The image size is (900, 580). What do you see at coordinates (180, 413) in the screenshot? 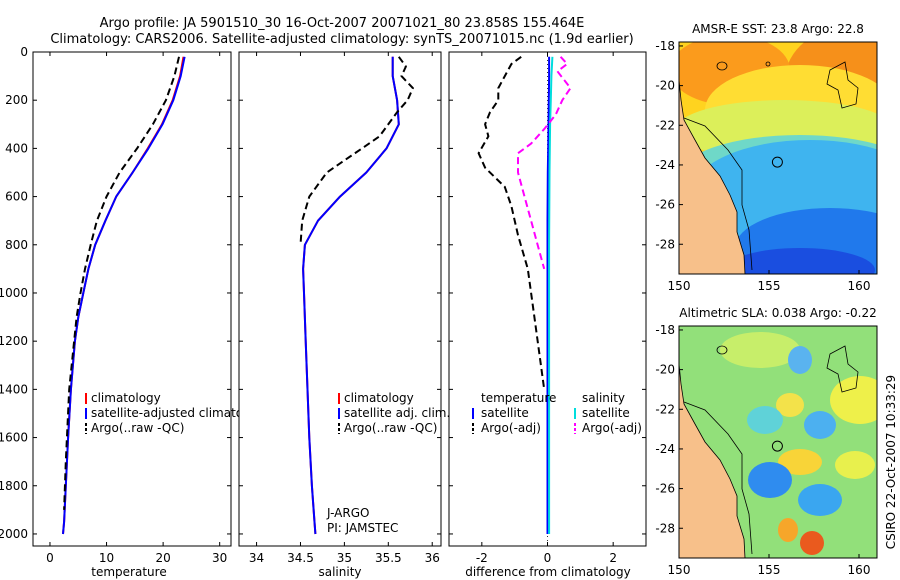
I see `legend-label-satellite: satellite-adjusted climatology` at bounding box center [180, 413].